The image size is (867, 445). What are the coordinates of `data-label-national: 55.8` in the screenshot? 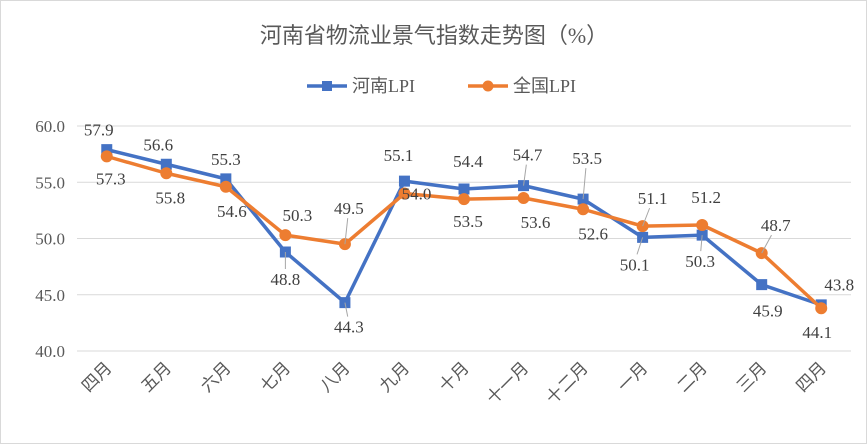 It's located at (170, 197).